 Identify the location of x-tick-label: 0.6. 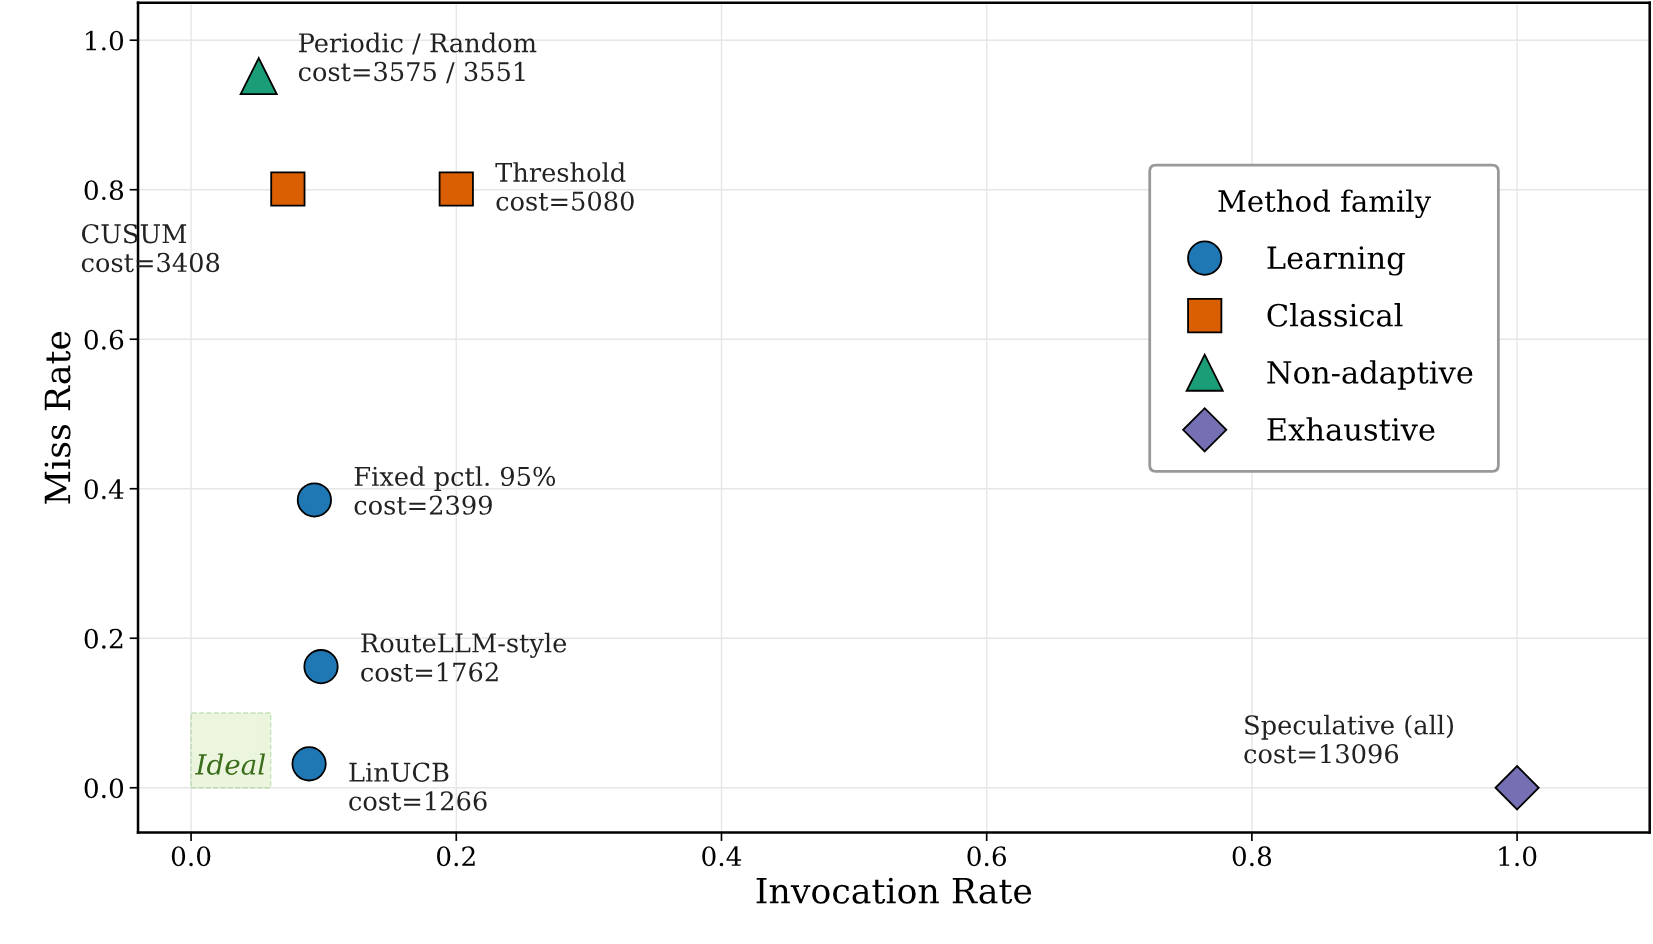
(986, 856).